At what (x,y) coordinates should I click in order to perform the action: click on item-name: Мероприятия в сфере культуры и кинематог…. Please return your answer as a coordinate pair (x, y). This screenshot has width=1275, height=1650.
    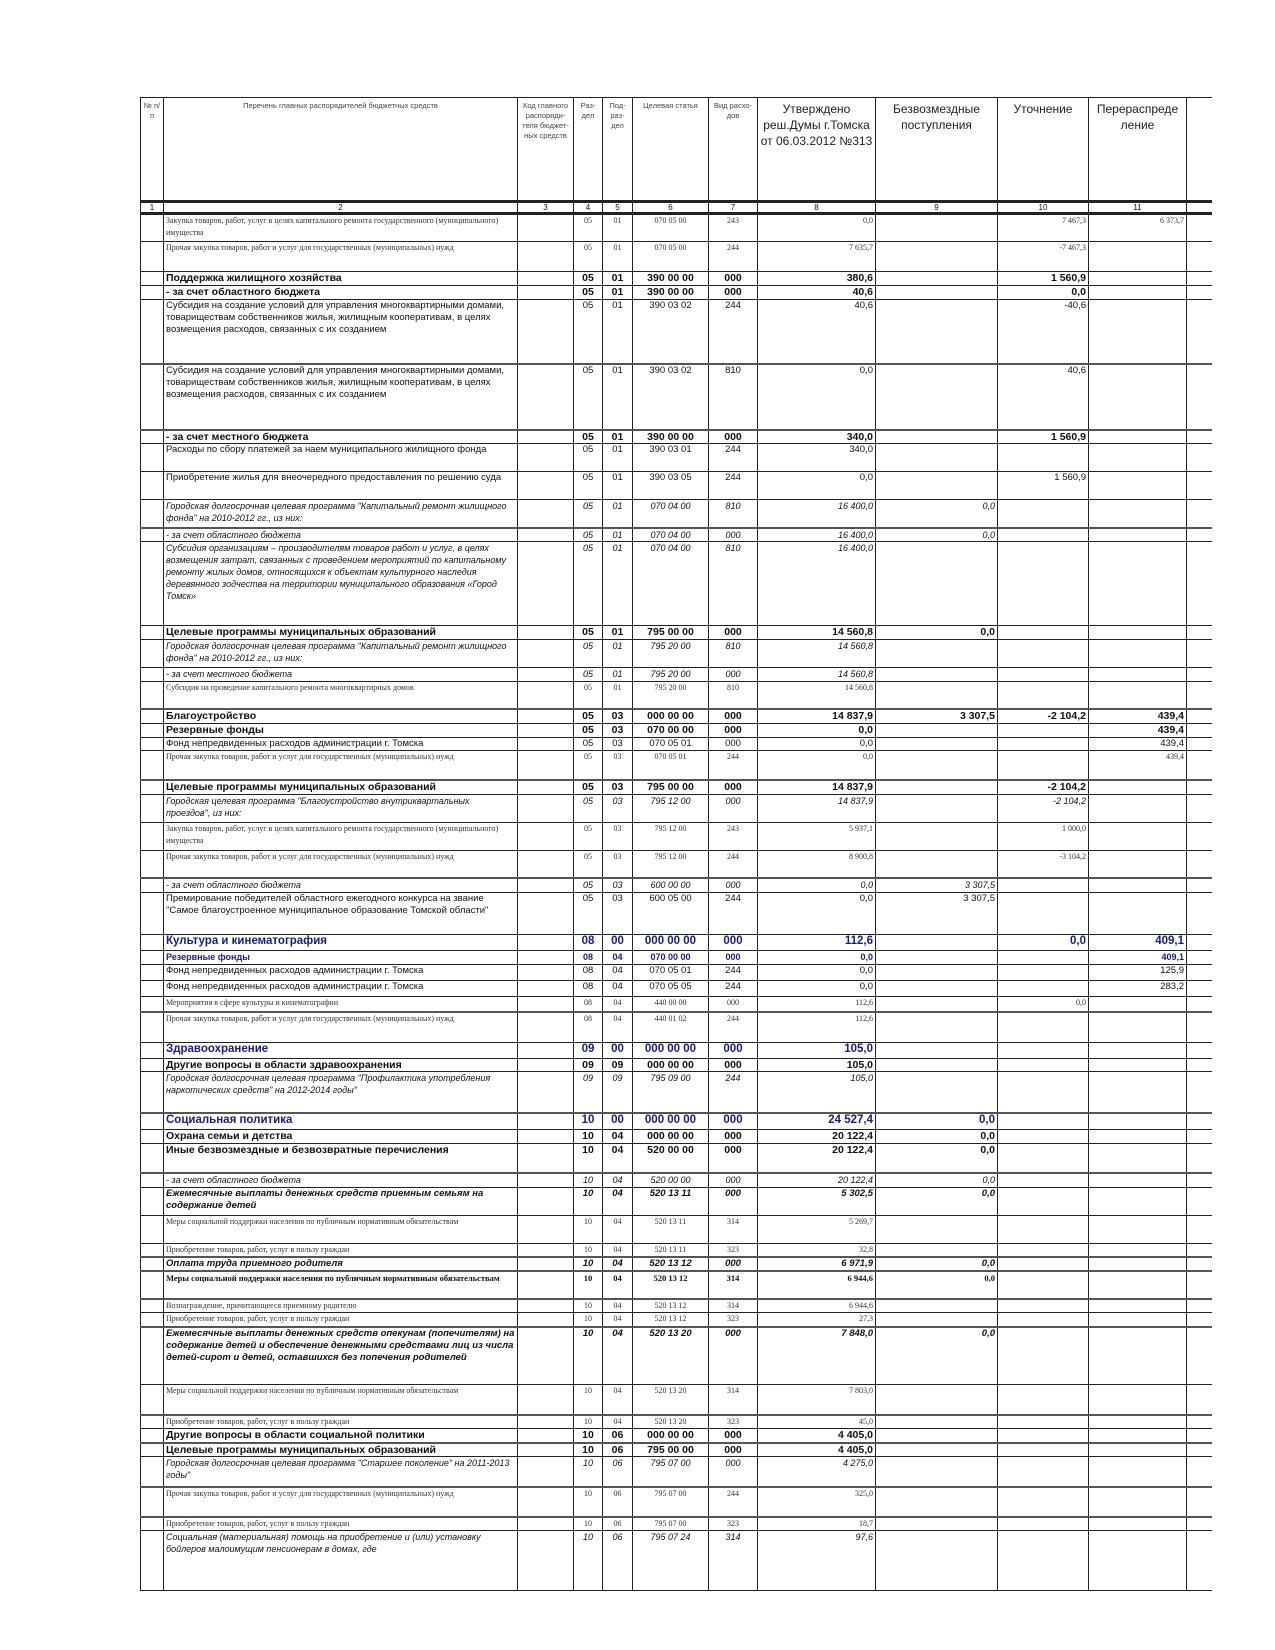
    Looking at the image, I should click on (340, 1004).